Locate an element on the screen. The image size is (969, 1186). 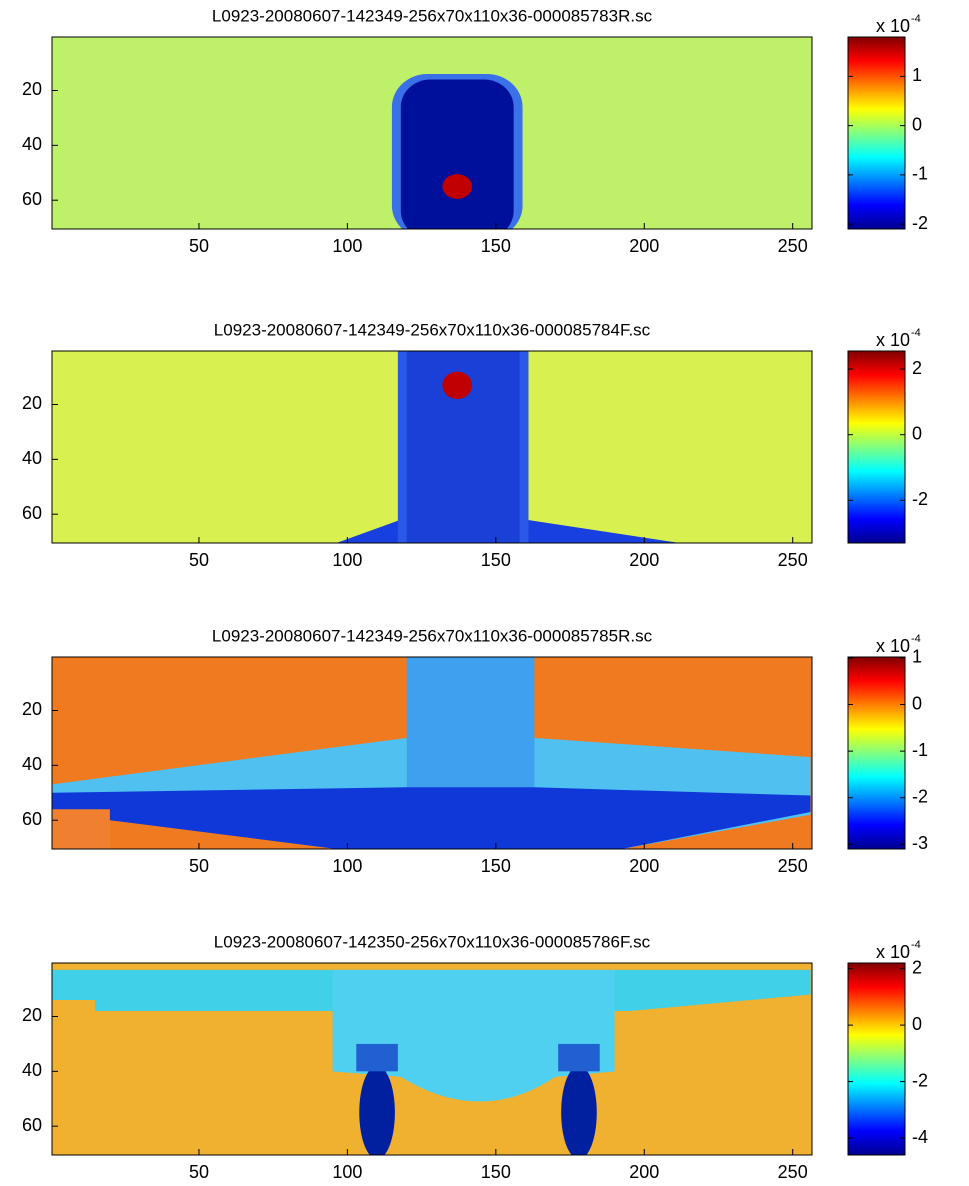
colorbar-tick-label: -3 is located at coordinates (920, 843).